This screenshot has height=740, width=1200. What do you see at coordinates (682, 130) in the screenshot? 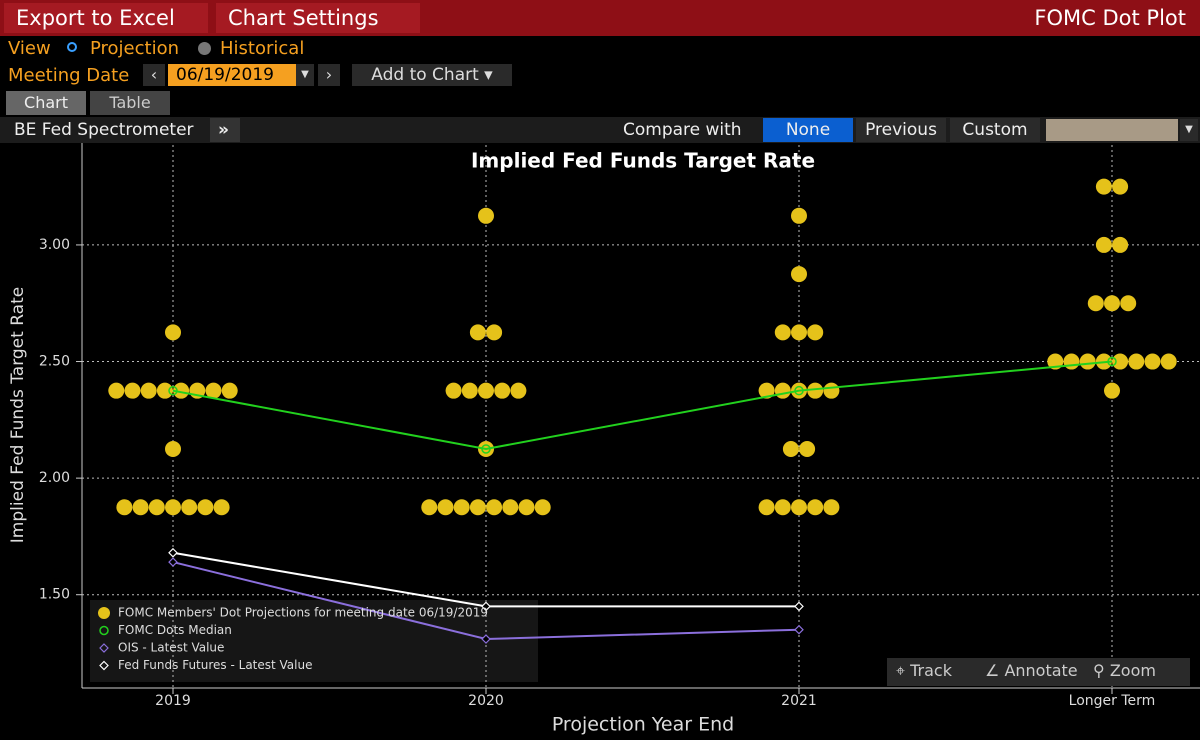
I see `compare-label: Compare with` at bounding box center [682, 130].